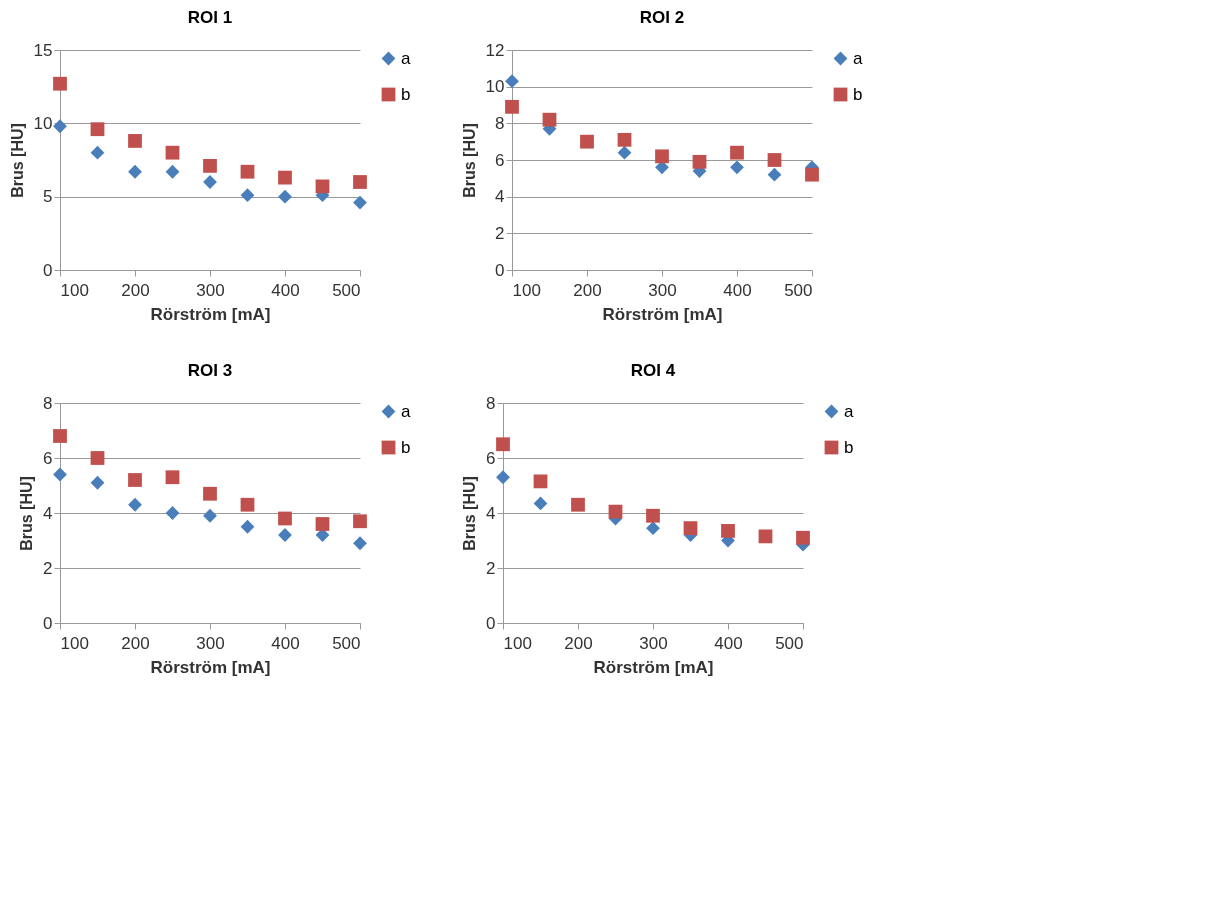  I want to click on y-tick-label: 5, so click(48, 197).